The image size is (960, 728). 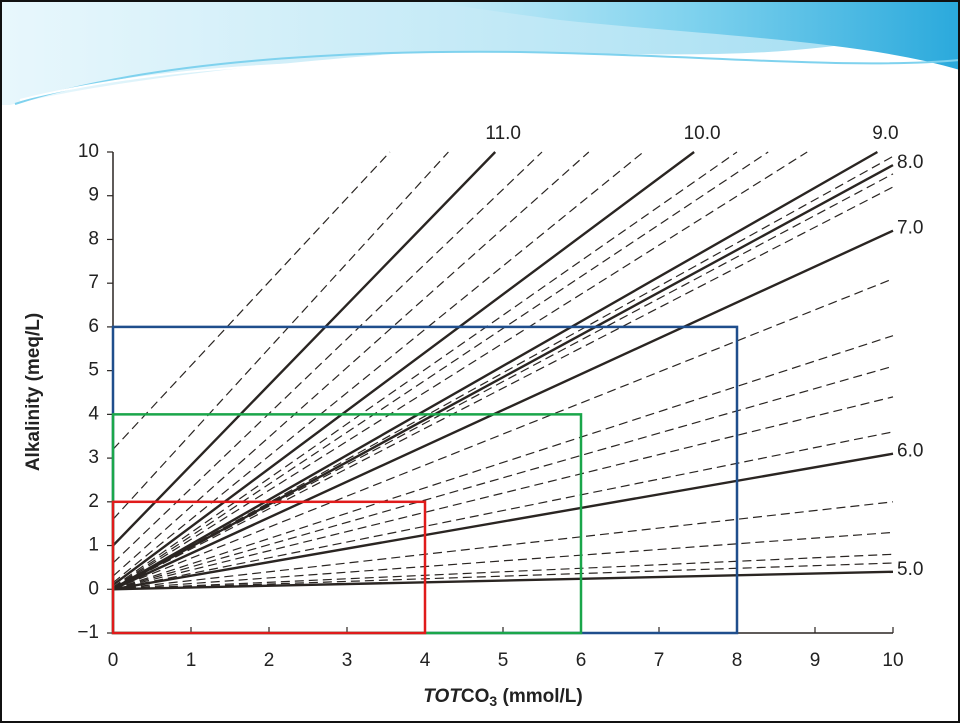 I want to click on x-tick-label: 5, so click(x=503, y=660).